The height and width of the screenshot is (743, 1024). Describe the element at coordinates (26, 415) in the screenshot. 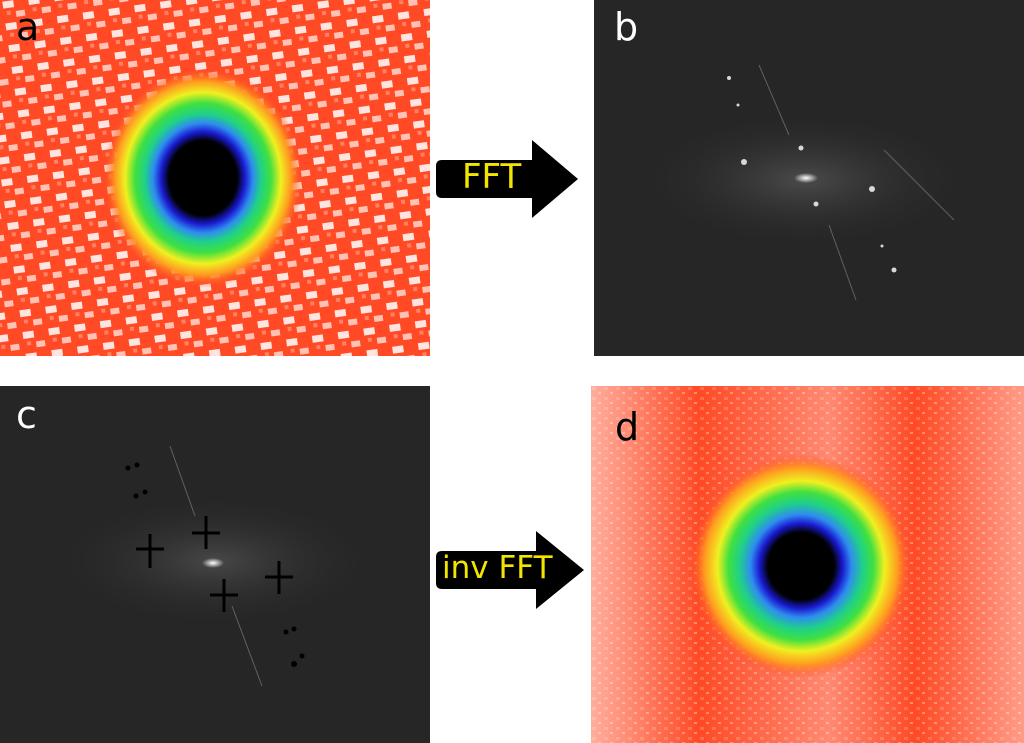

I see `panel-label-c: c` at that location.